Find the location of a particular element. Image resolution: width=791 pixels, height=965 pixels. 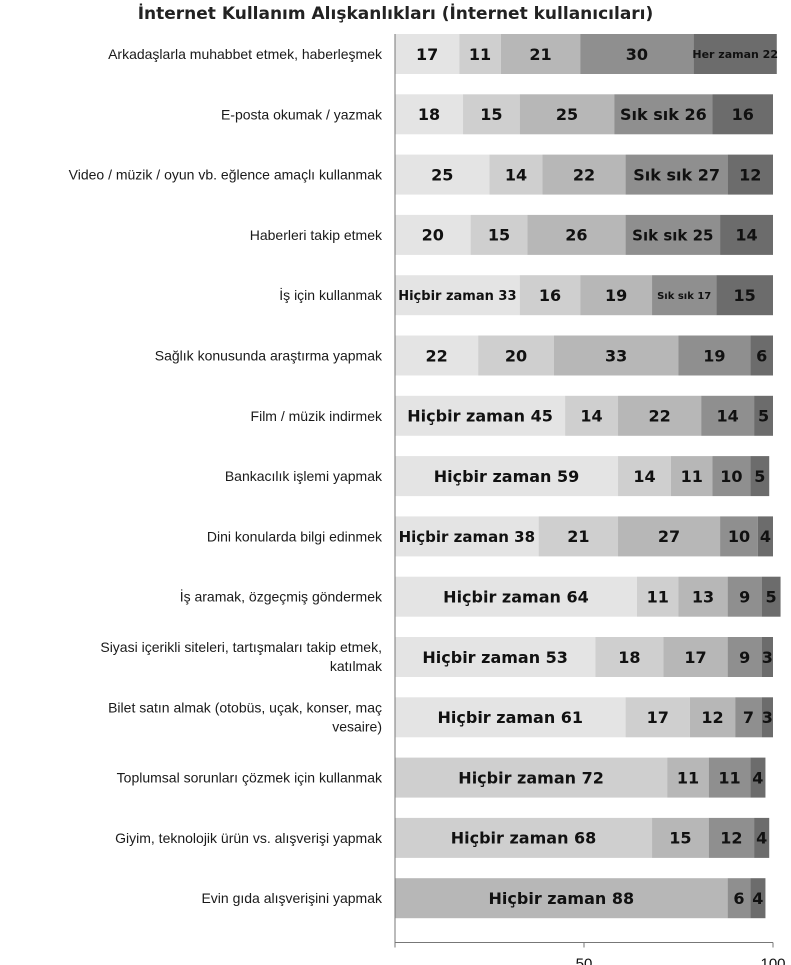

category-label: Sağlık konusunda araştırma yapmak is located at coordinates (269, 356).